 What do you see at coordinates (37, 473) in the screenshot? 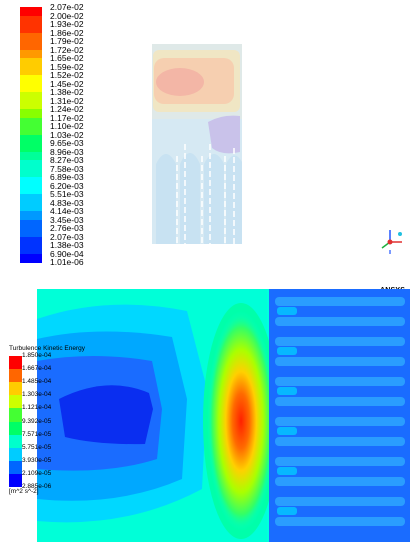
I see `bottom-colorbar-label: 2.109e-05` at bounding box center [37, 473].